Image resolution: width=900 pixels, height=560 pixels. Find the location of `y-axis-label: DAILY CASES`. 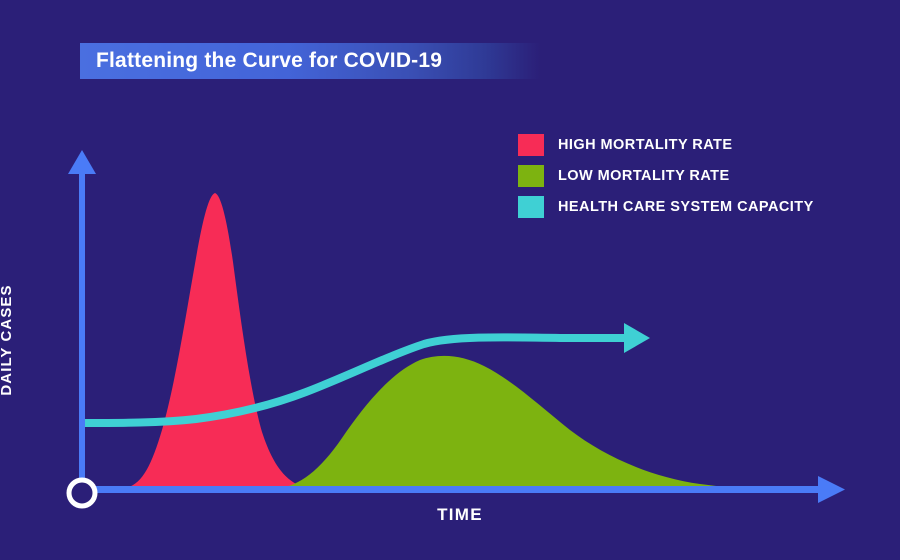

y-axis-label: DAILY CASES is located at coordinates (7, 340).